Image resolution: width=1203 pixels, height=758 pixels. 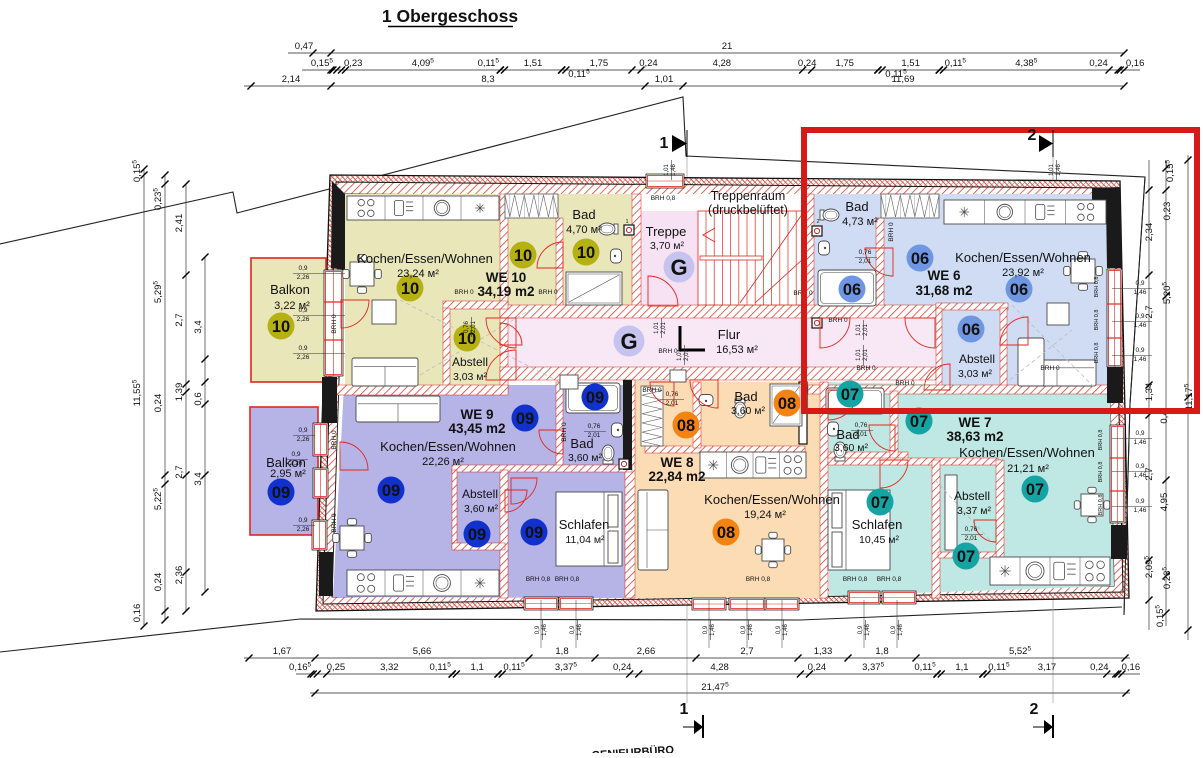 What do you see at coordinates (138, 171) in the screenshot?
I see `svg-text: 0,155` at bounding box center [138, 171].